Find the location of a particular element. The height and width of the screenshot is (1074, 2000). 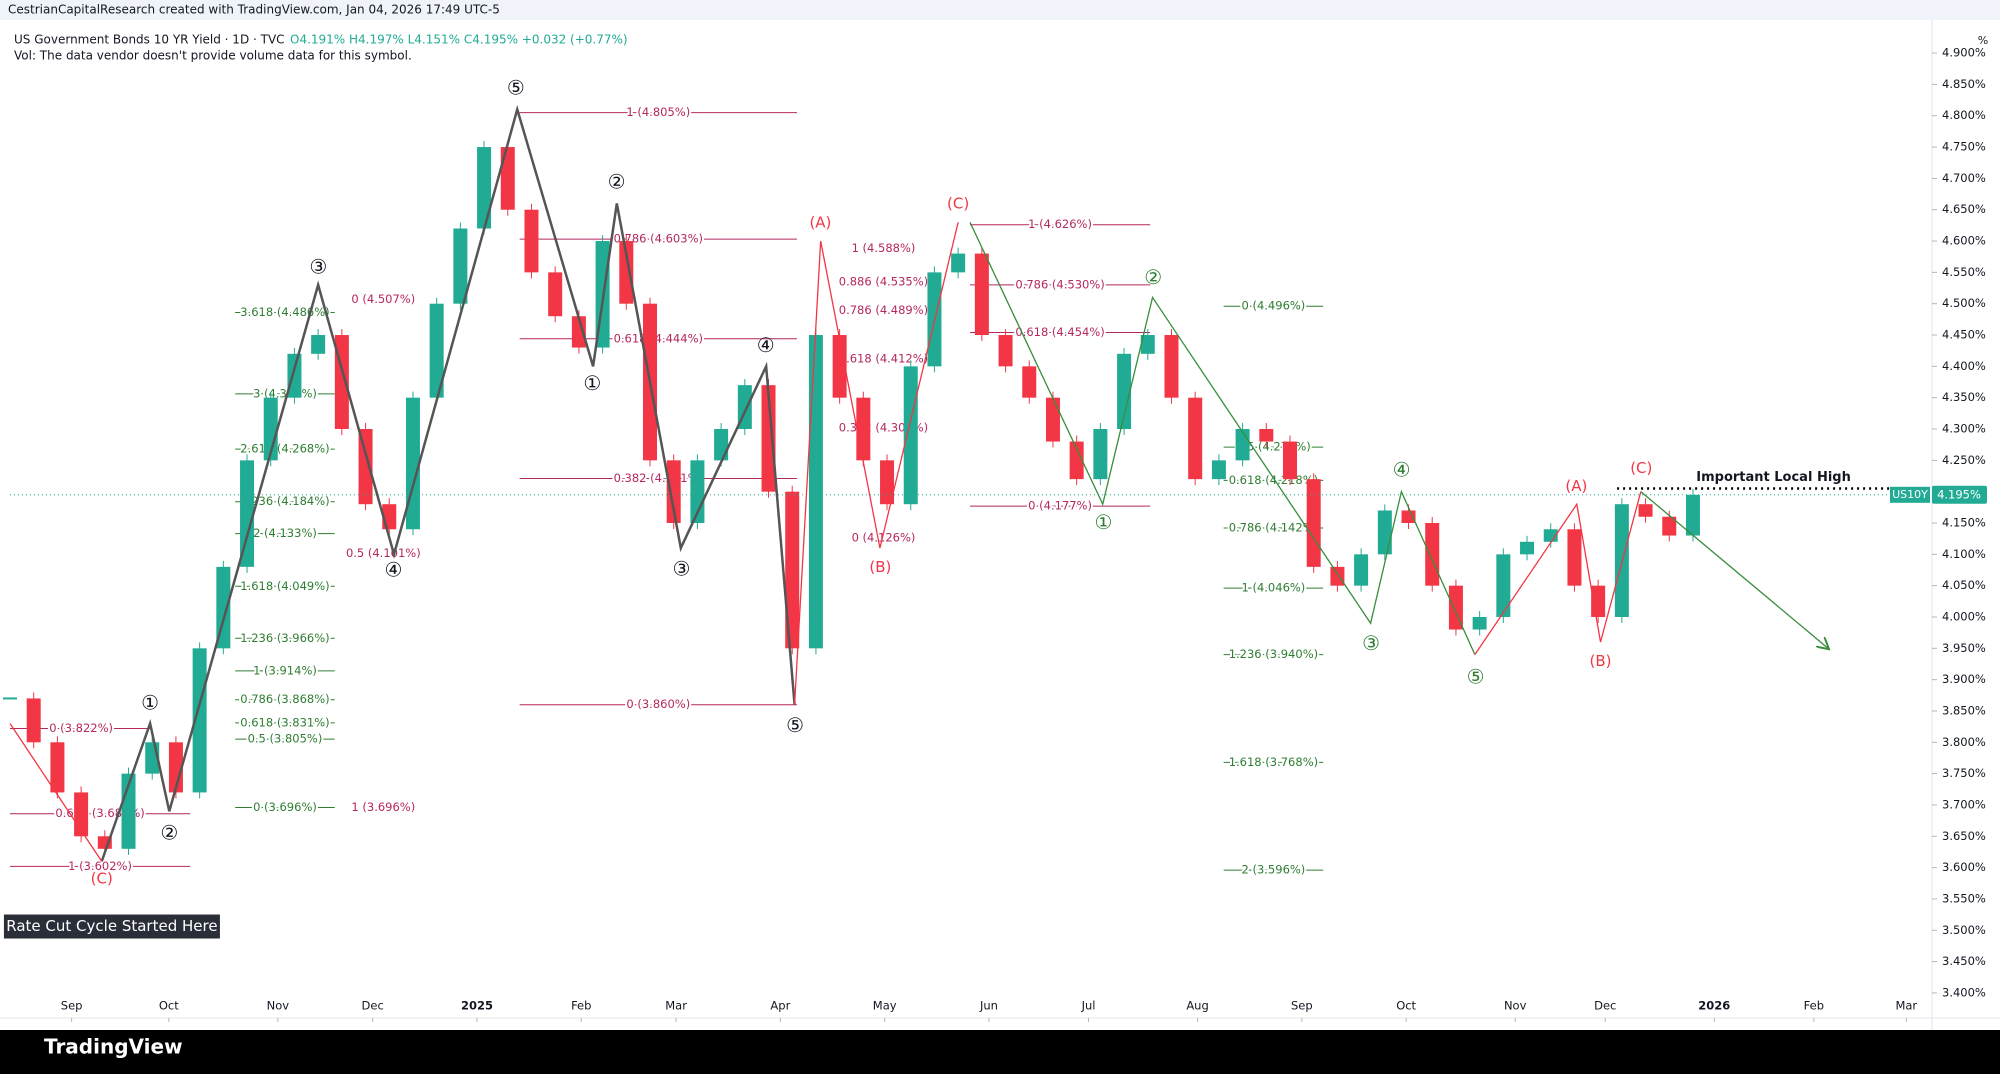

fib-label: 0 (3.822%) is located at coordinates (81, 728).